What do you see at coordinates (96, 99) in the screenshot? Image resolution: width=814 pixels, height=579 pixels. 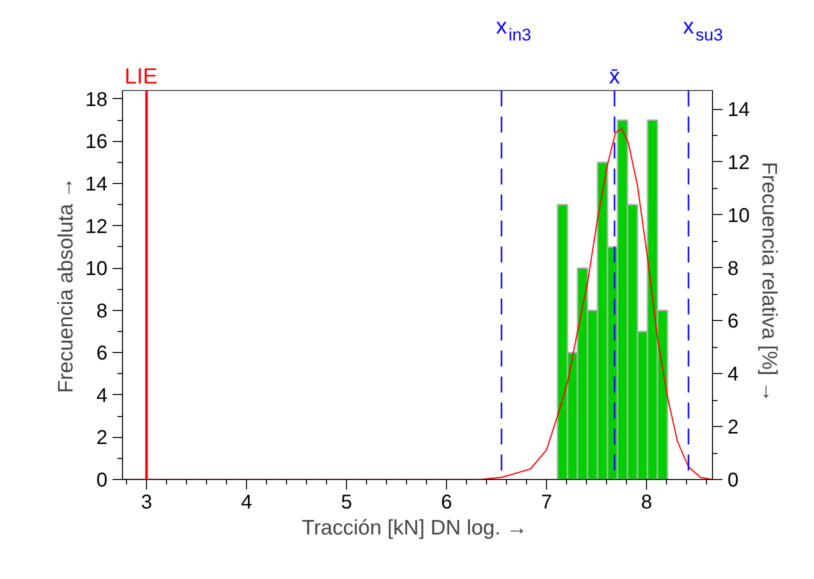 I see `y-tick-label: 18` at bounding box center [96, 99].